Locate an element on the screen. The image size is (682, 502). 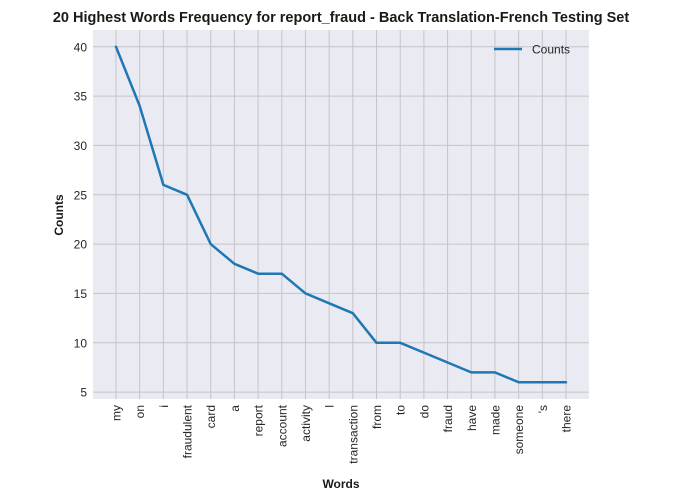
y-tick-label: 25 is located at coordinates (81, 195).